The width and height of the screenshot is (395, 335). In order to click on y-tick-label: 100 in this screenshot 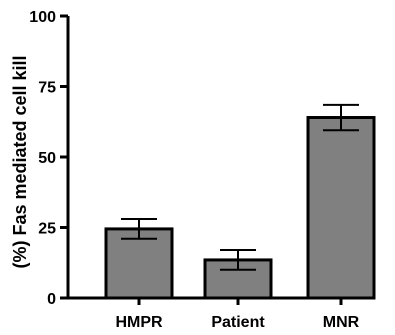, I will do `click(42, 17)`.